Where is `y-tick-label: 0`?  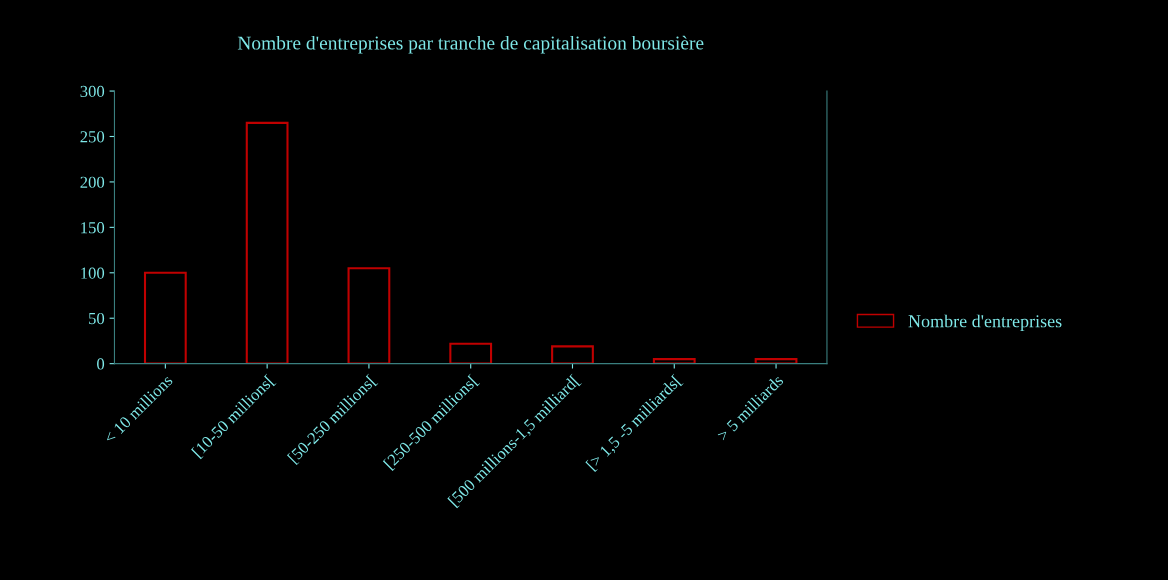
y-tick-label: 0 is located at coordinates (101, 364).